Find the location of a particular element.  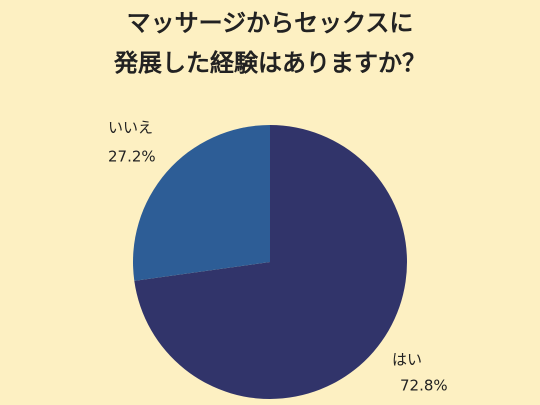

chart-title: 発展した経験はありますか？ is located at coordinates (269, 63).